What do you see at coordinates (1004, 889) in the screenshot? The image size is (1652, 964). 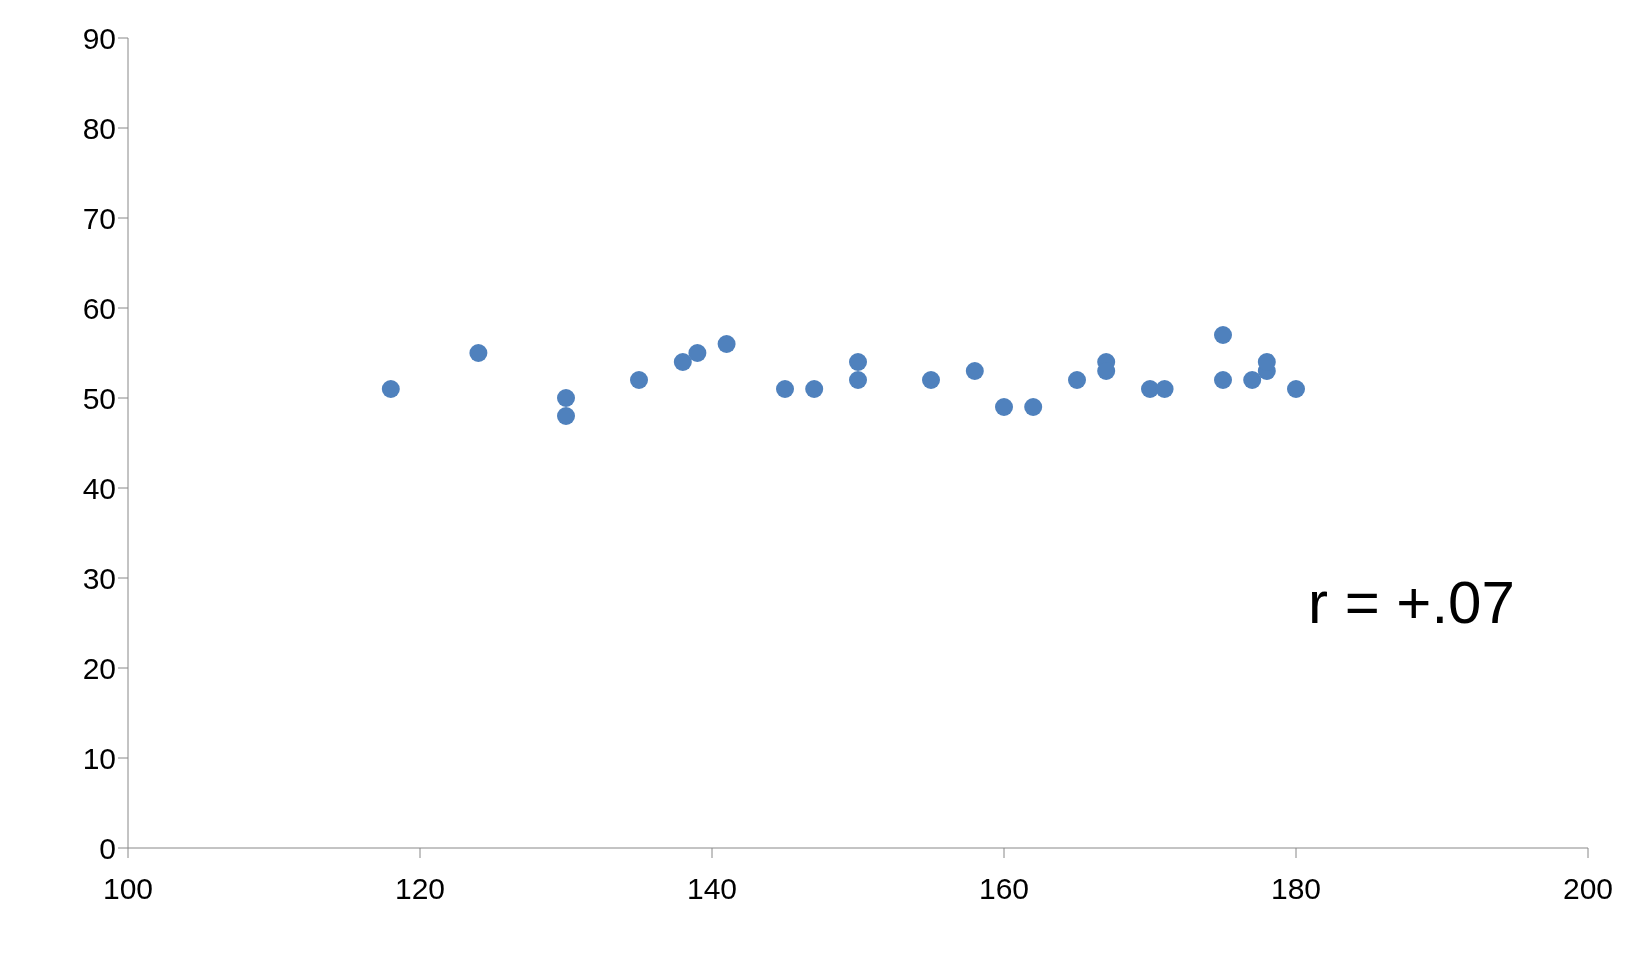 I see `x-tick-label: 160` at bounding box center [1004, 889].